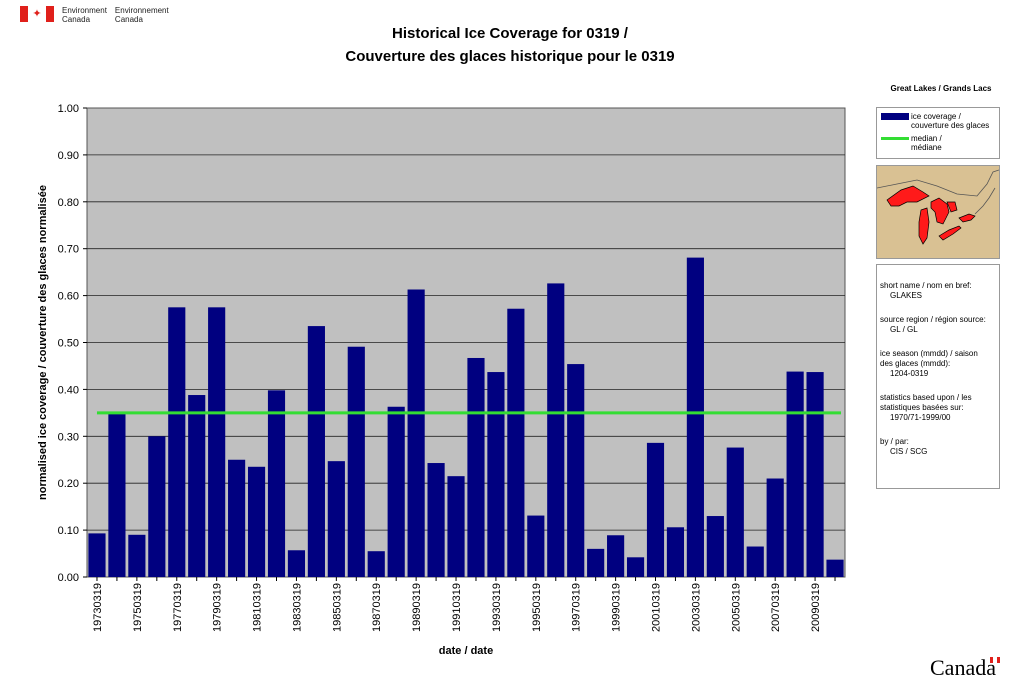  What do you see at coordinates (904, 329) in the screenshot?
I see `info-value: GL / GL` at bounding box center [904, 329].